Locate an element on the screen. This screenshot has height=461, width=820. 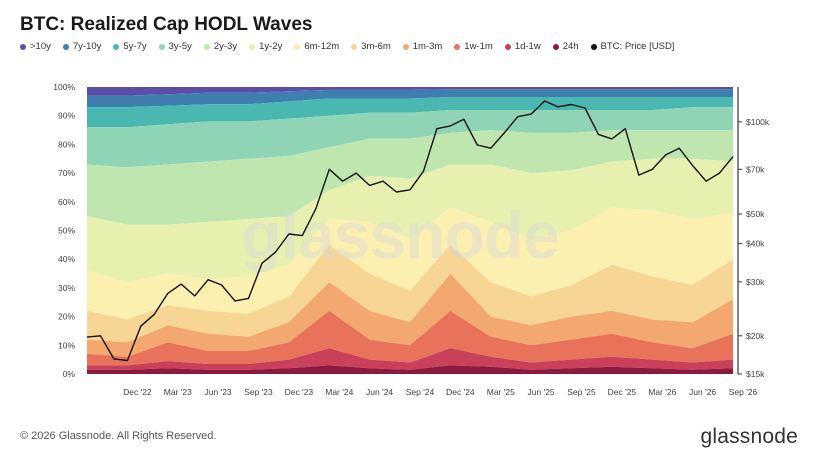
y-left-tick-label: 70% is located at coordinates (66, 173).